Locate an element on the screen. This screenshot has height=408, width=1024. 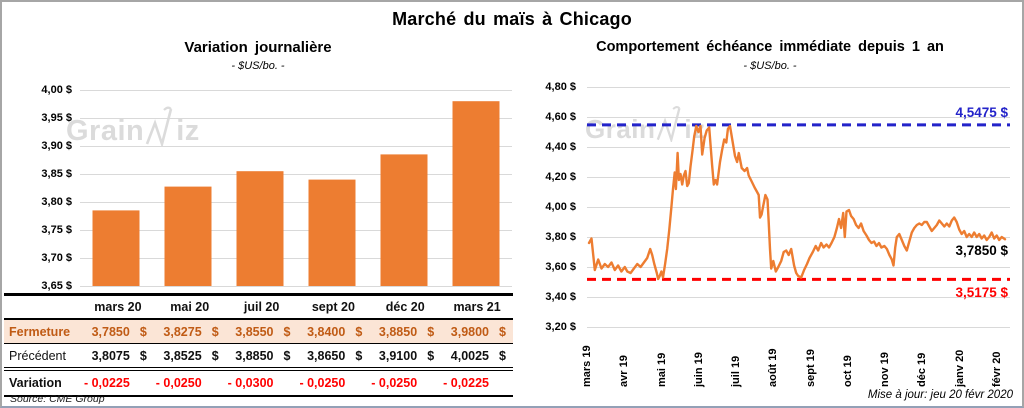
y-axis-tick-label: 4,20 $ is located at coordinates (560, 177).